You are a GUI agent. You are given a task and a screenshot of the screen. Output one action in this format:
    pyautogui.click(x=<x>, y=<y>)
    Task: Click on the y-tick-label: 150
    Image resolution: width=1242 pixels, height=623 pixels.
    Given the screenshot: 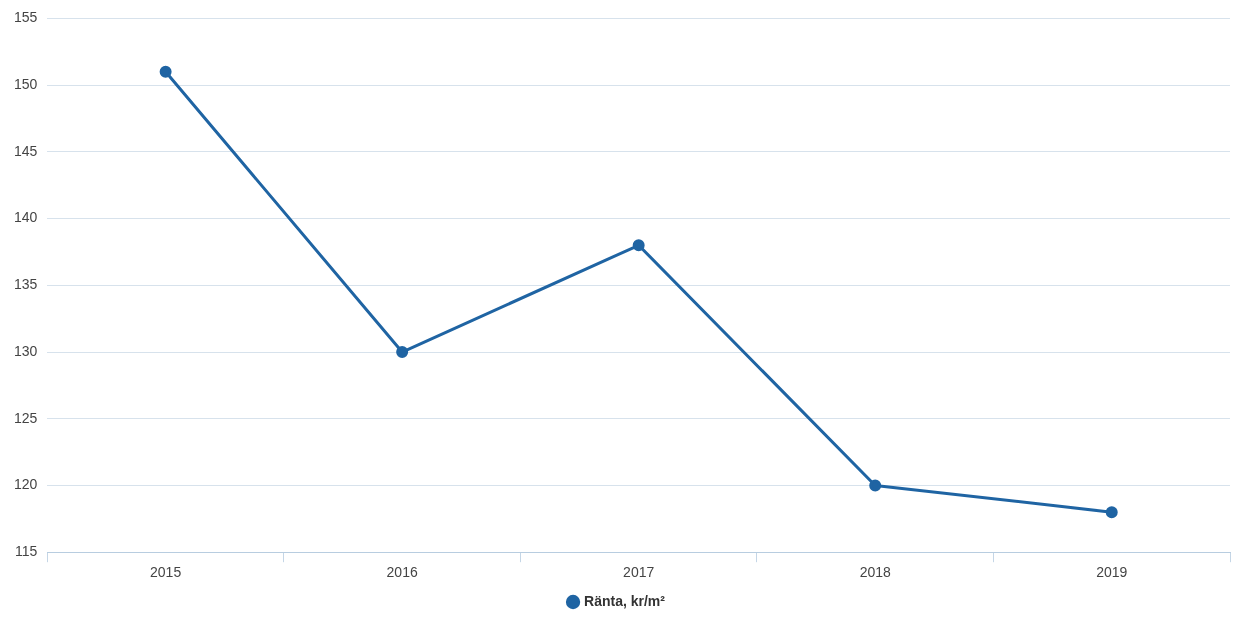 What is the action you would take?
    pyautogui.click(x=26, y=83)
    